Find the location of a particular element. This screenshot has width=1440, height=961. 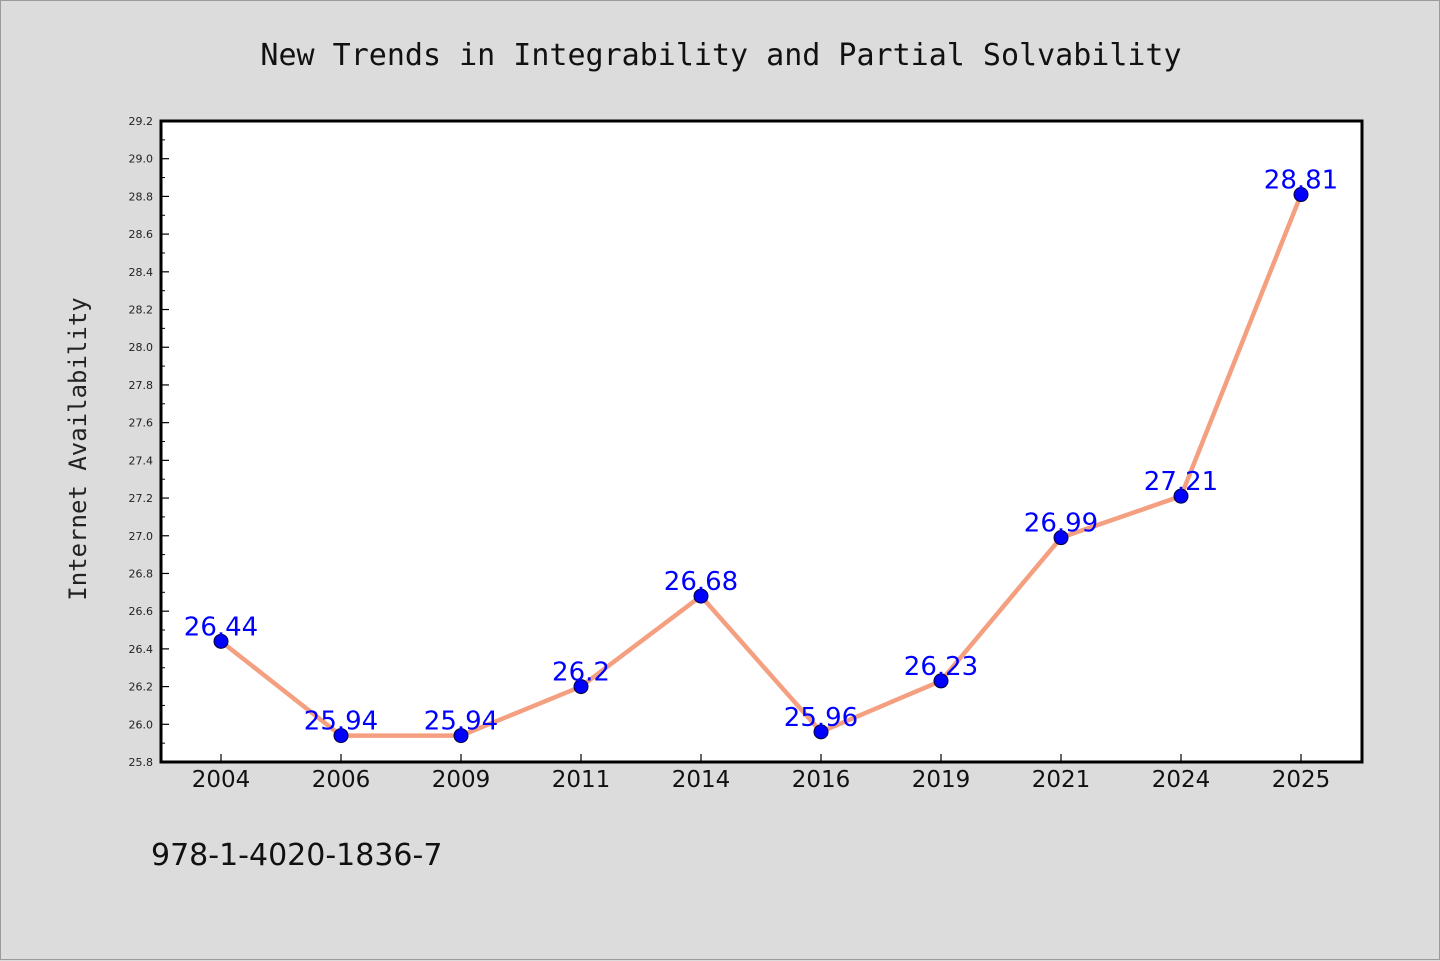

y-axis-label: Internet Availability is located at coordinates (78, 448).